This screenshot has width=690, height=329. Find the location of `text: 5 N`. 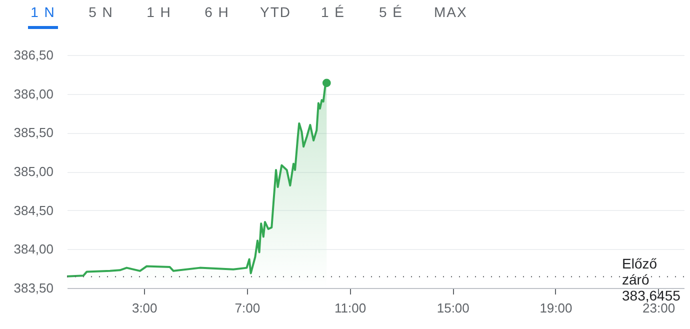

text: 5 N is located at coordinates (101, 12).